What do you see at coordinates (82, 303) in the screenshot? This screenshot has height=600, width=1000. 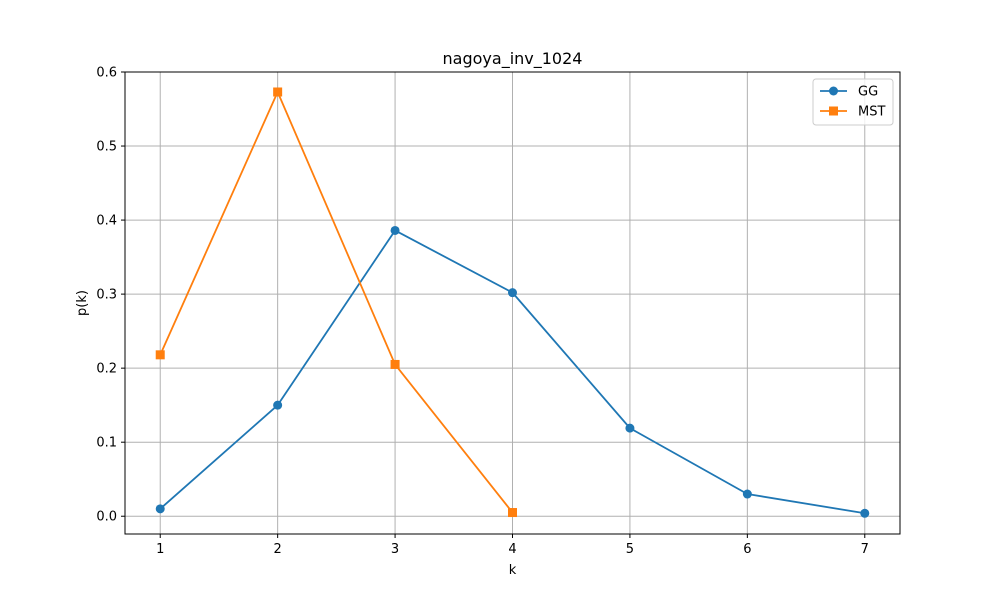 I see `y-axis-label: p(k)` at bounding box center [82, 303].